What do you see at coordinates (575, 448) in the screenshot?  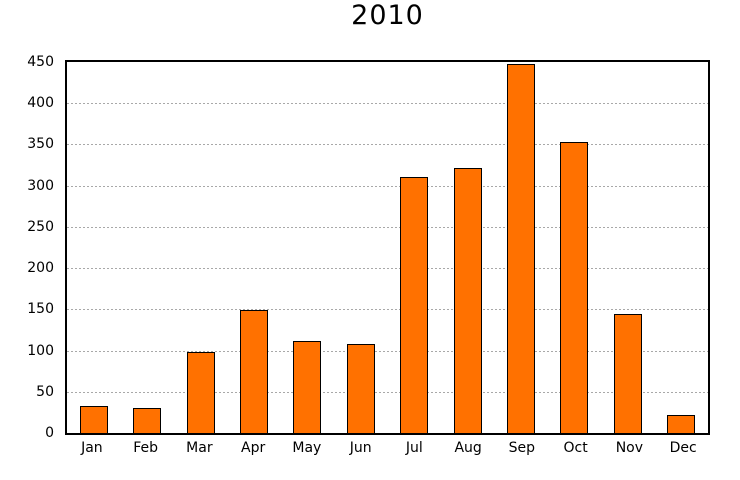 I see `xtick-label-oct: Oct` at bounding box center [575, 448].